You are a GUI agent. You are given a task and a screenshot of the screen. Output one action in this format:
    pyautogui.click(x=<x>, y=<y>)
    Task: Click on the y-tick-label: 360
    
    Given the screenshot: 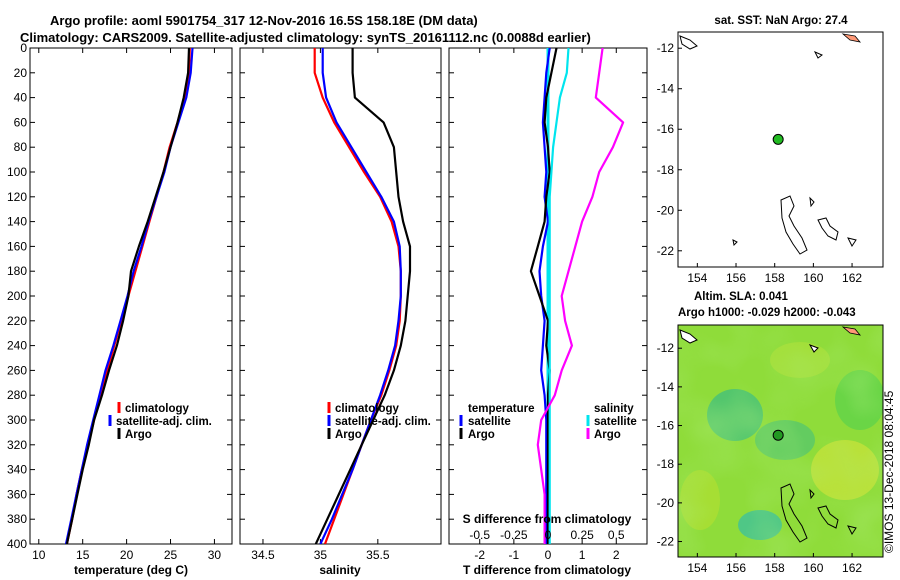 What is the action you would take?
    pyautogui.click(x=17, y=494)
    